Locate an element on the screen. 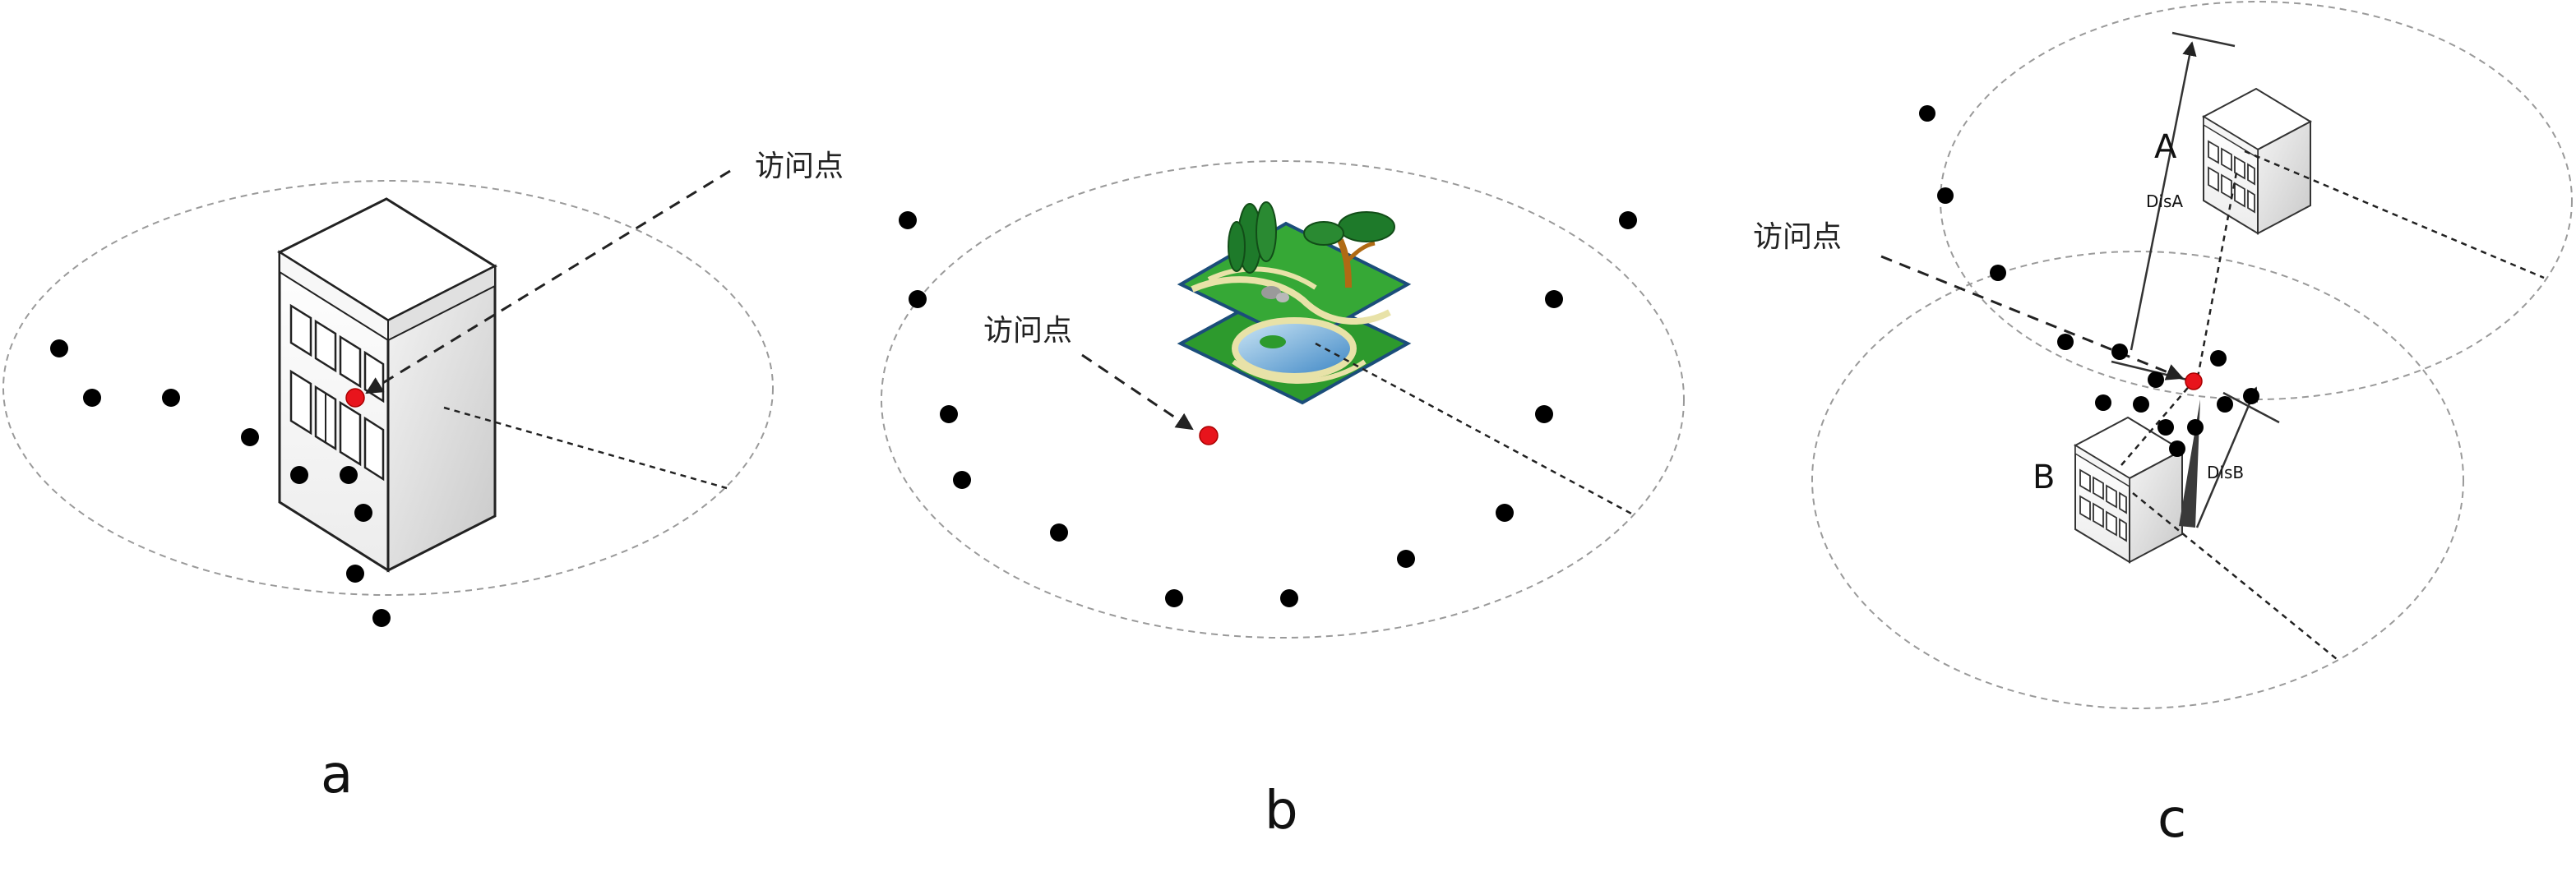 Image resolution: width=2576 pixels, height=890 pixels. panel-b-pointer-line is located at coordinates (1137, 392).